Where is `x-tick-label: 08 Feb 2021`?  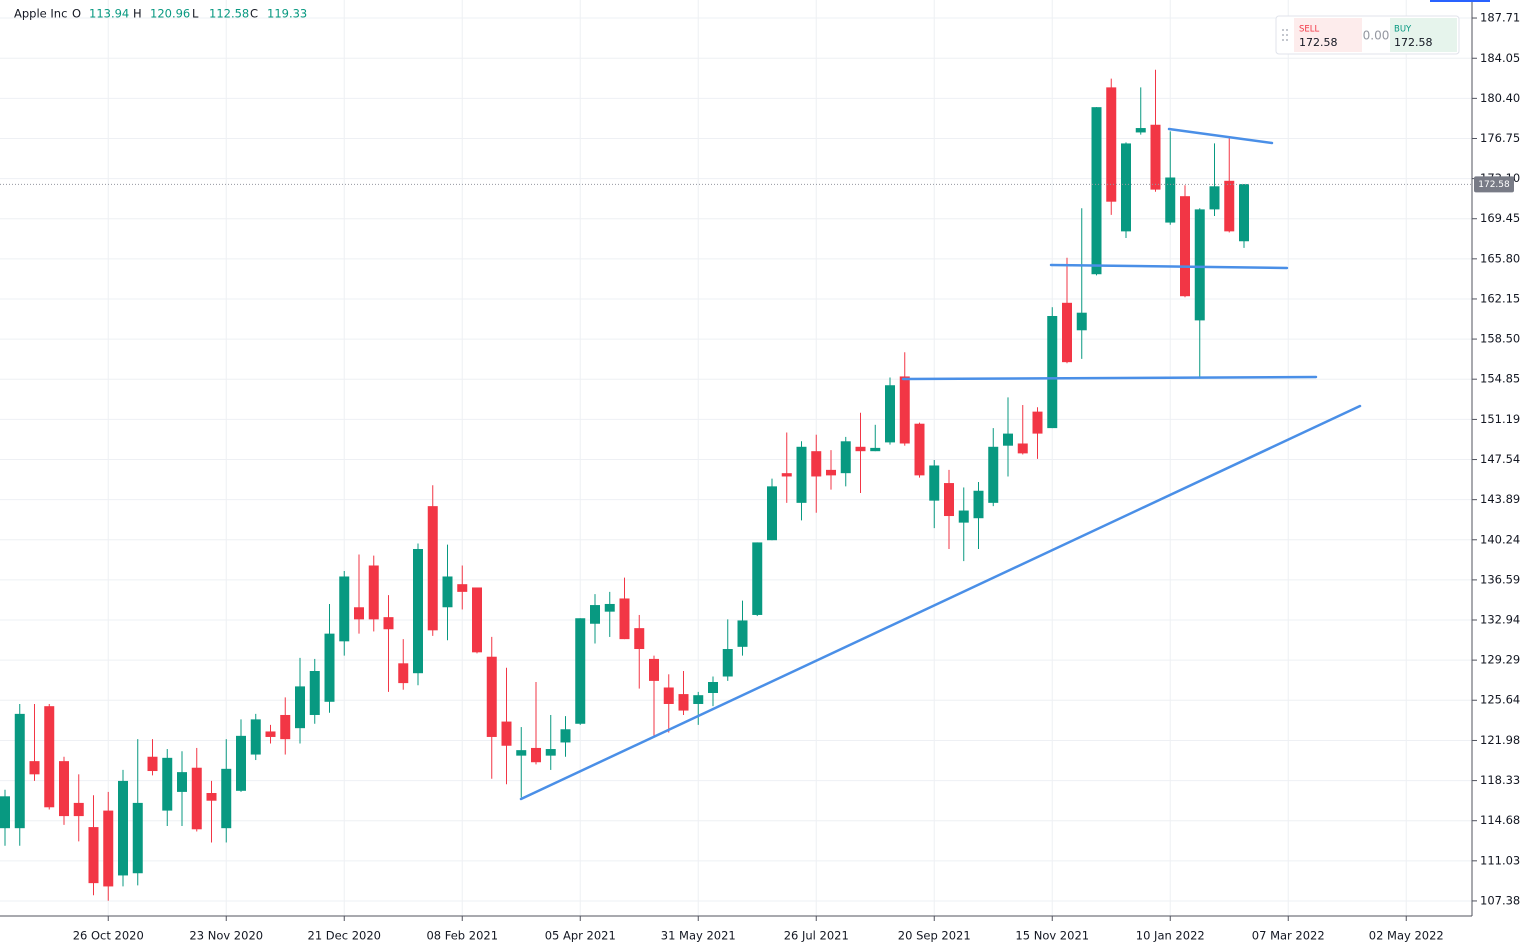 x-tick-label: 08 Feb 2021 is located at coordinates (462, 936).